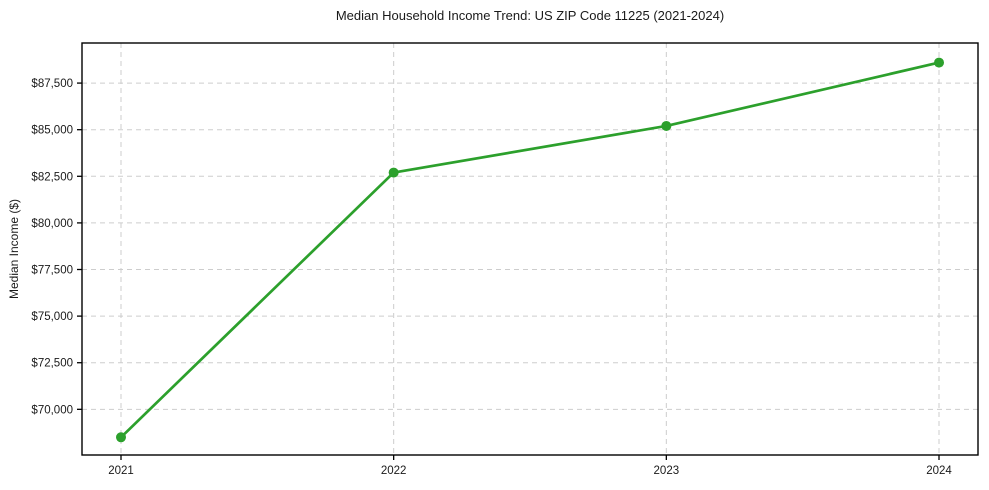  I want to click on x-tick-label: 2022, so click(394, 471).